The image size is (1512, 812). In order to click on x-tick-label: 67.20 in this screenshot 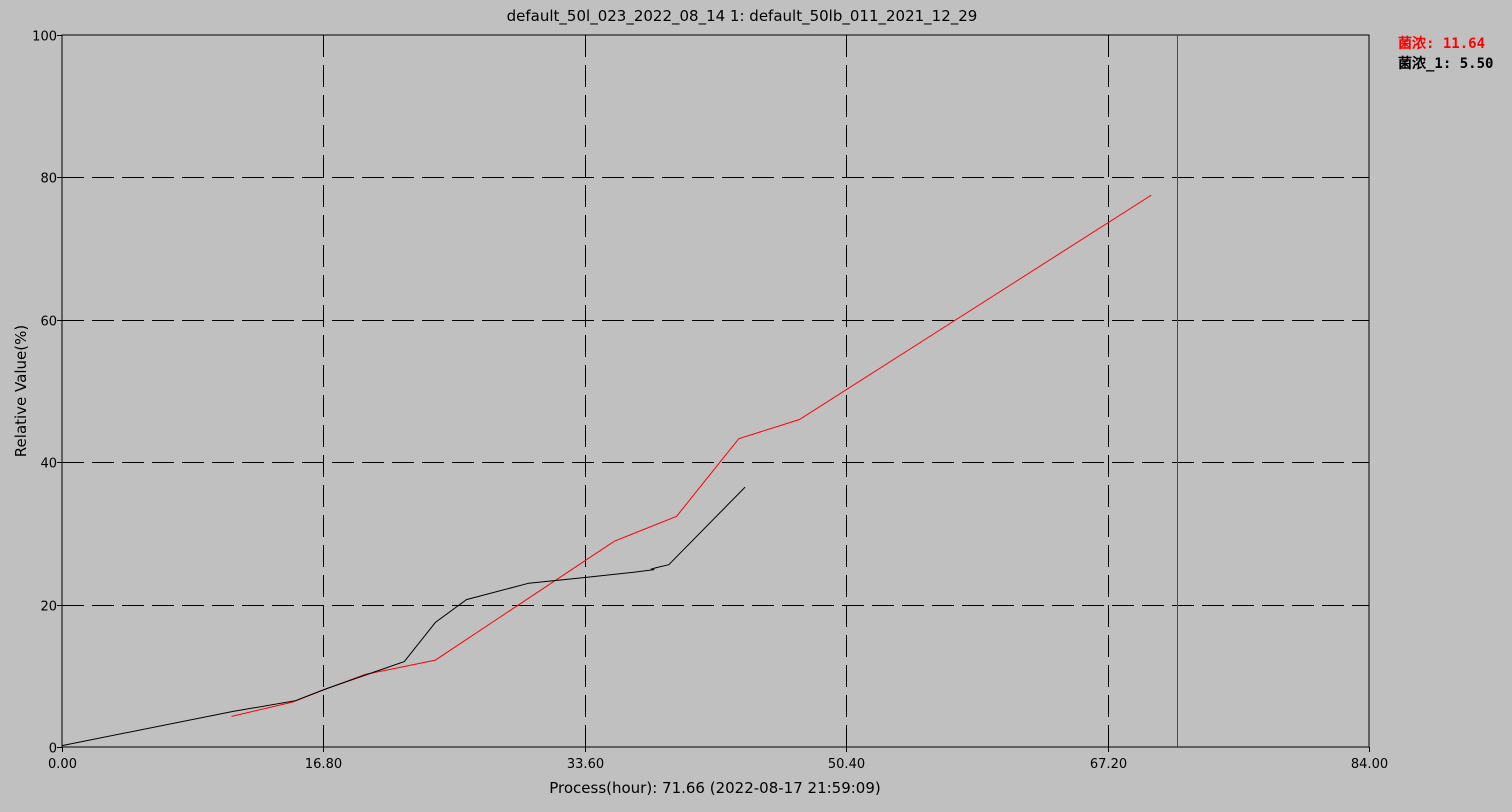, I will do `click(1108, 764)`.